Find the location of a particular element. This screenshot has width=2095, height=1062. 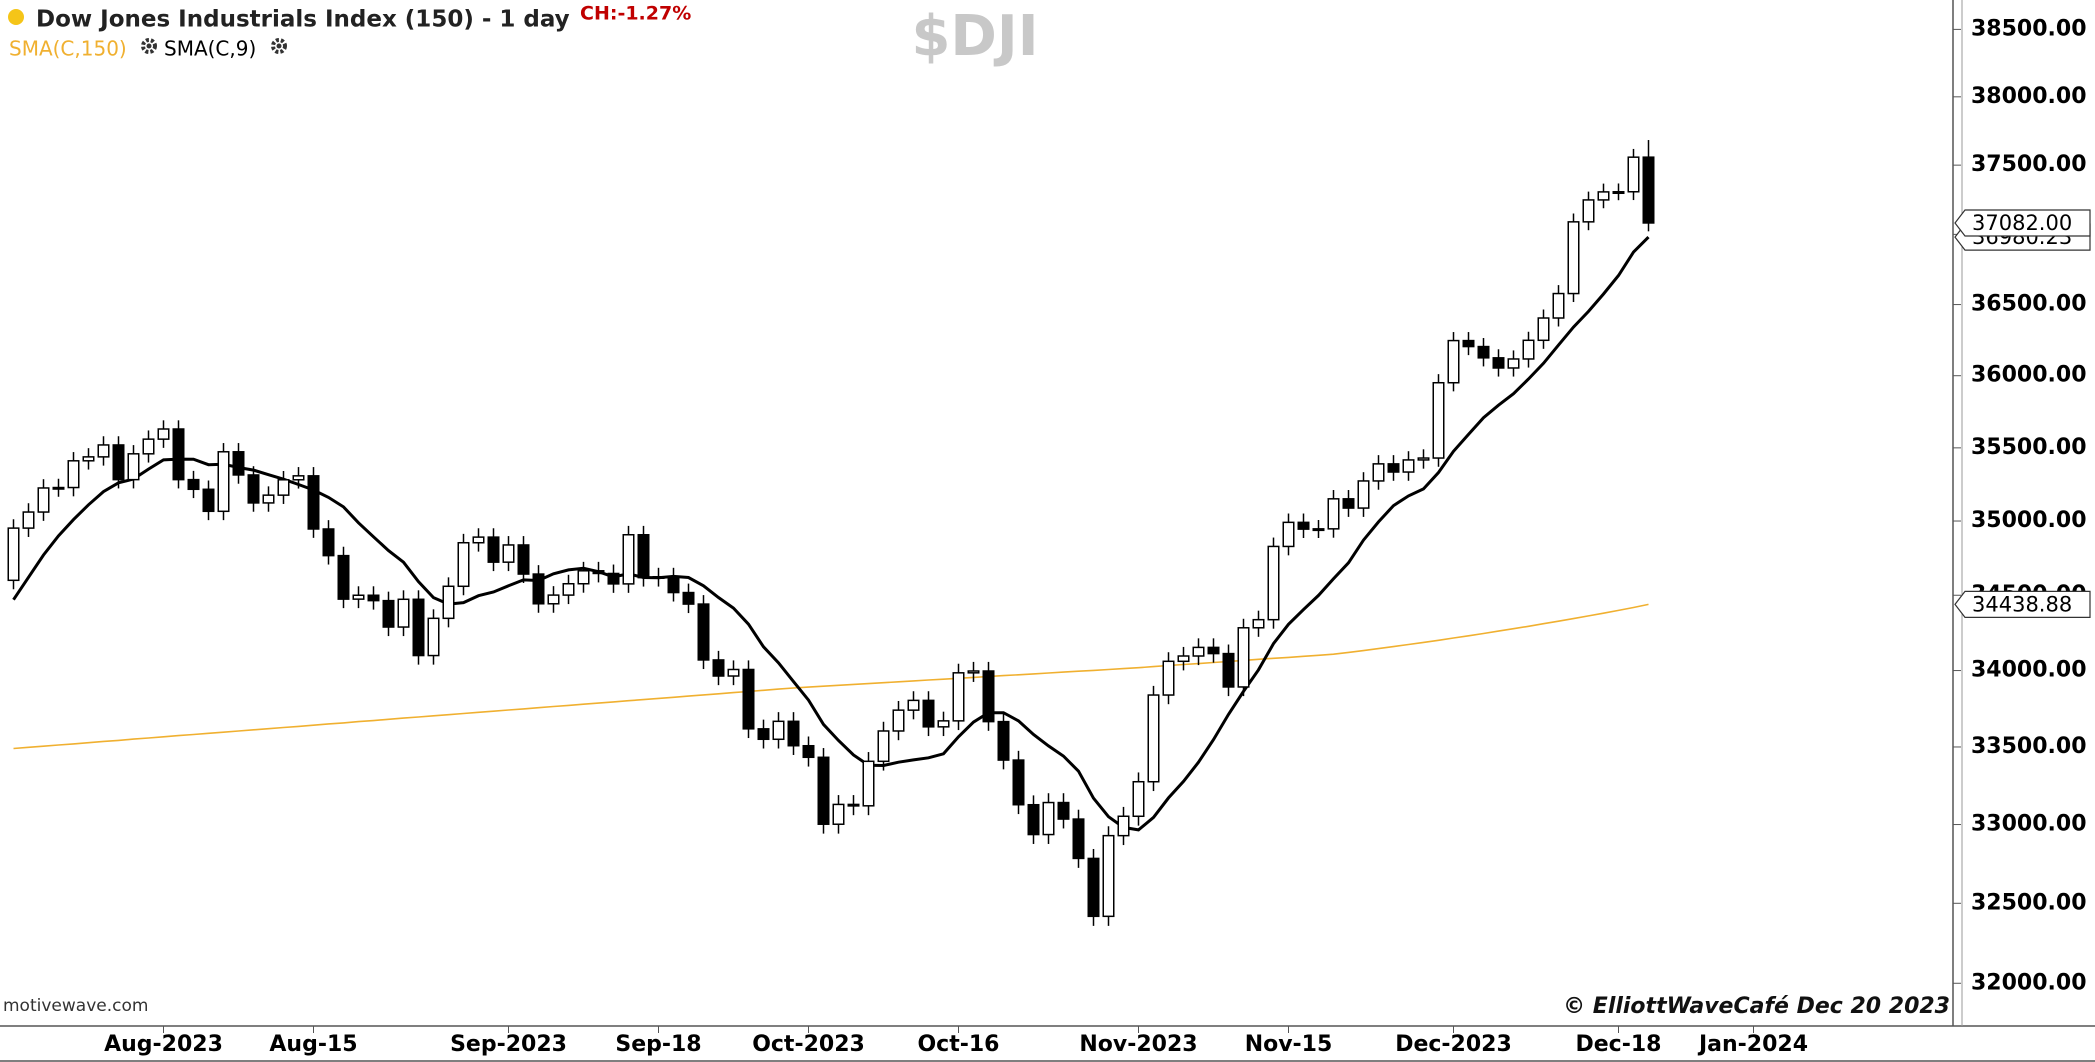

x-tick-label: Sep-18 is located at coordinates (658, 1044).